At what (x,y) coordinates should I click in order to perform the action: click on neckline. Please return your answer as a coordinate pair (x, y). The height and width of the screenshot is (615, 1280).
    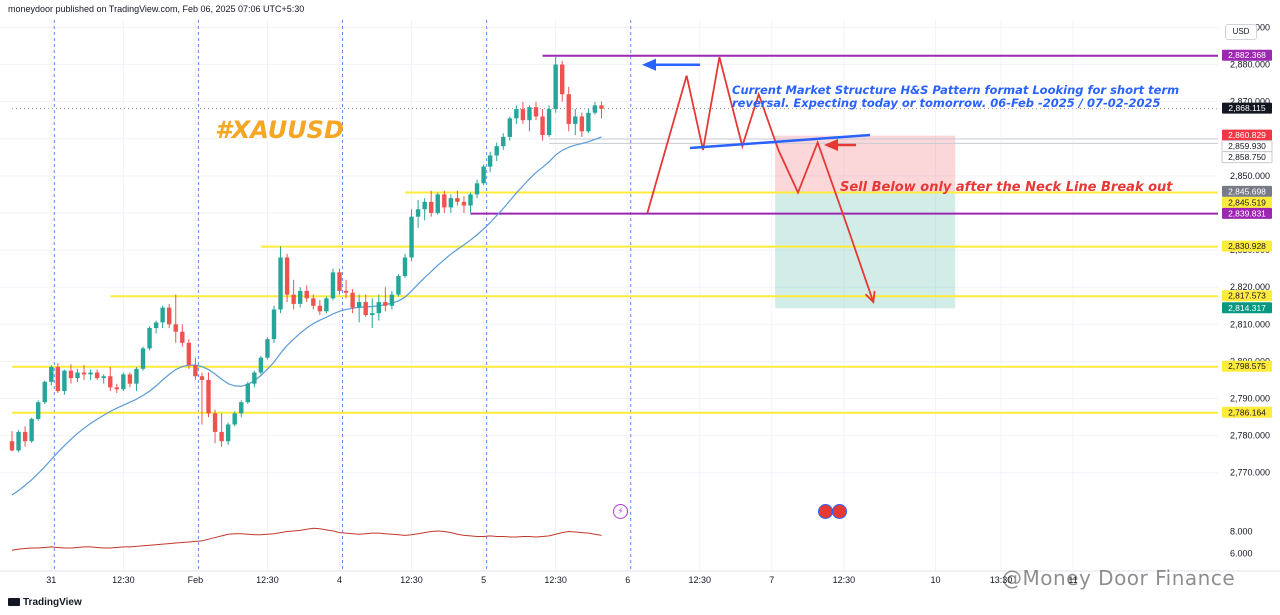
    Looking at the image, I should click on (780, 141).